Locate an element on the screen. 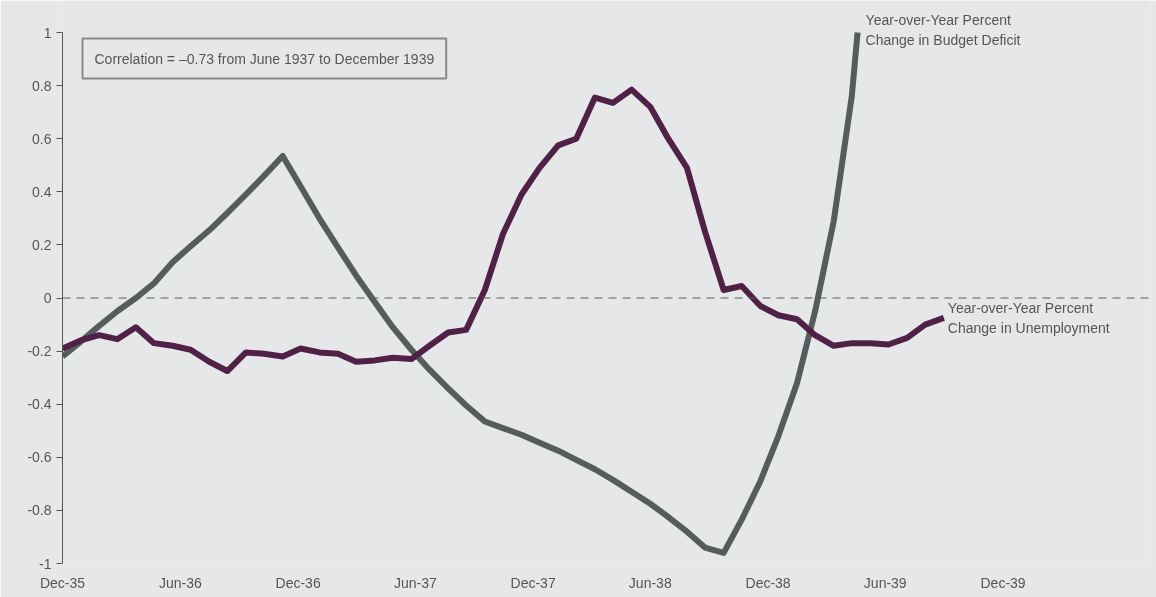  x-tick-label: Jun-39 is located at coordinates (885, 582).